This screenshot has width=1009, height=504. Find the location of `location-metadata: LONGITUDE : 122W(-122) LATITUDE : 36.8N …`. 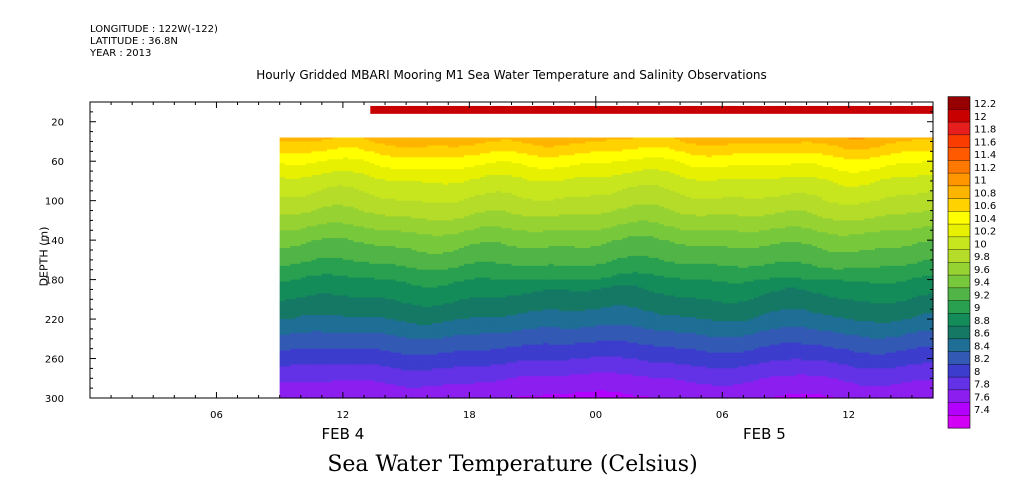

location-metadata: LONGITUDE : 122W(-122) LATITUDE : 36.8N … is located at coordinates (154, 42).